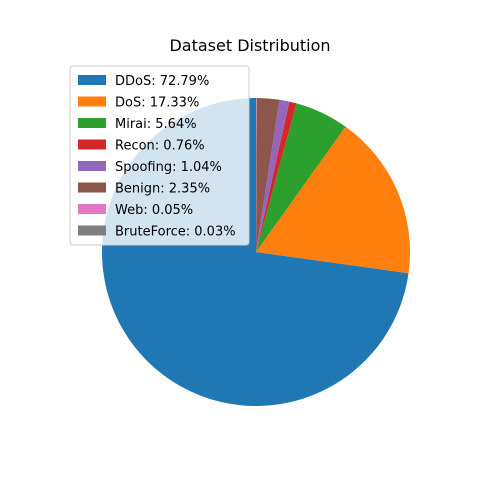  Describe the element at coordinates (175, 232) in the screenshot. I see `legend-label-bruteforce: BruteForce: 0.03%` at that location.